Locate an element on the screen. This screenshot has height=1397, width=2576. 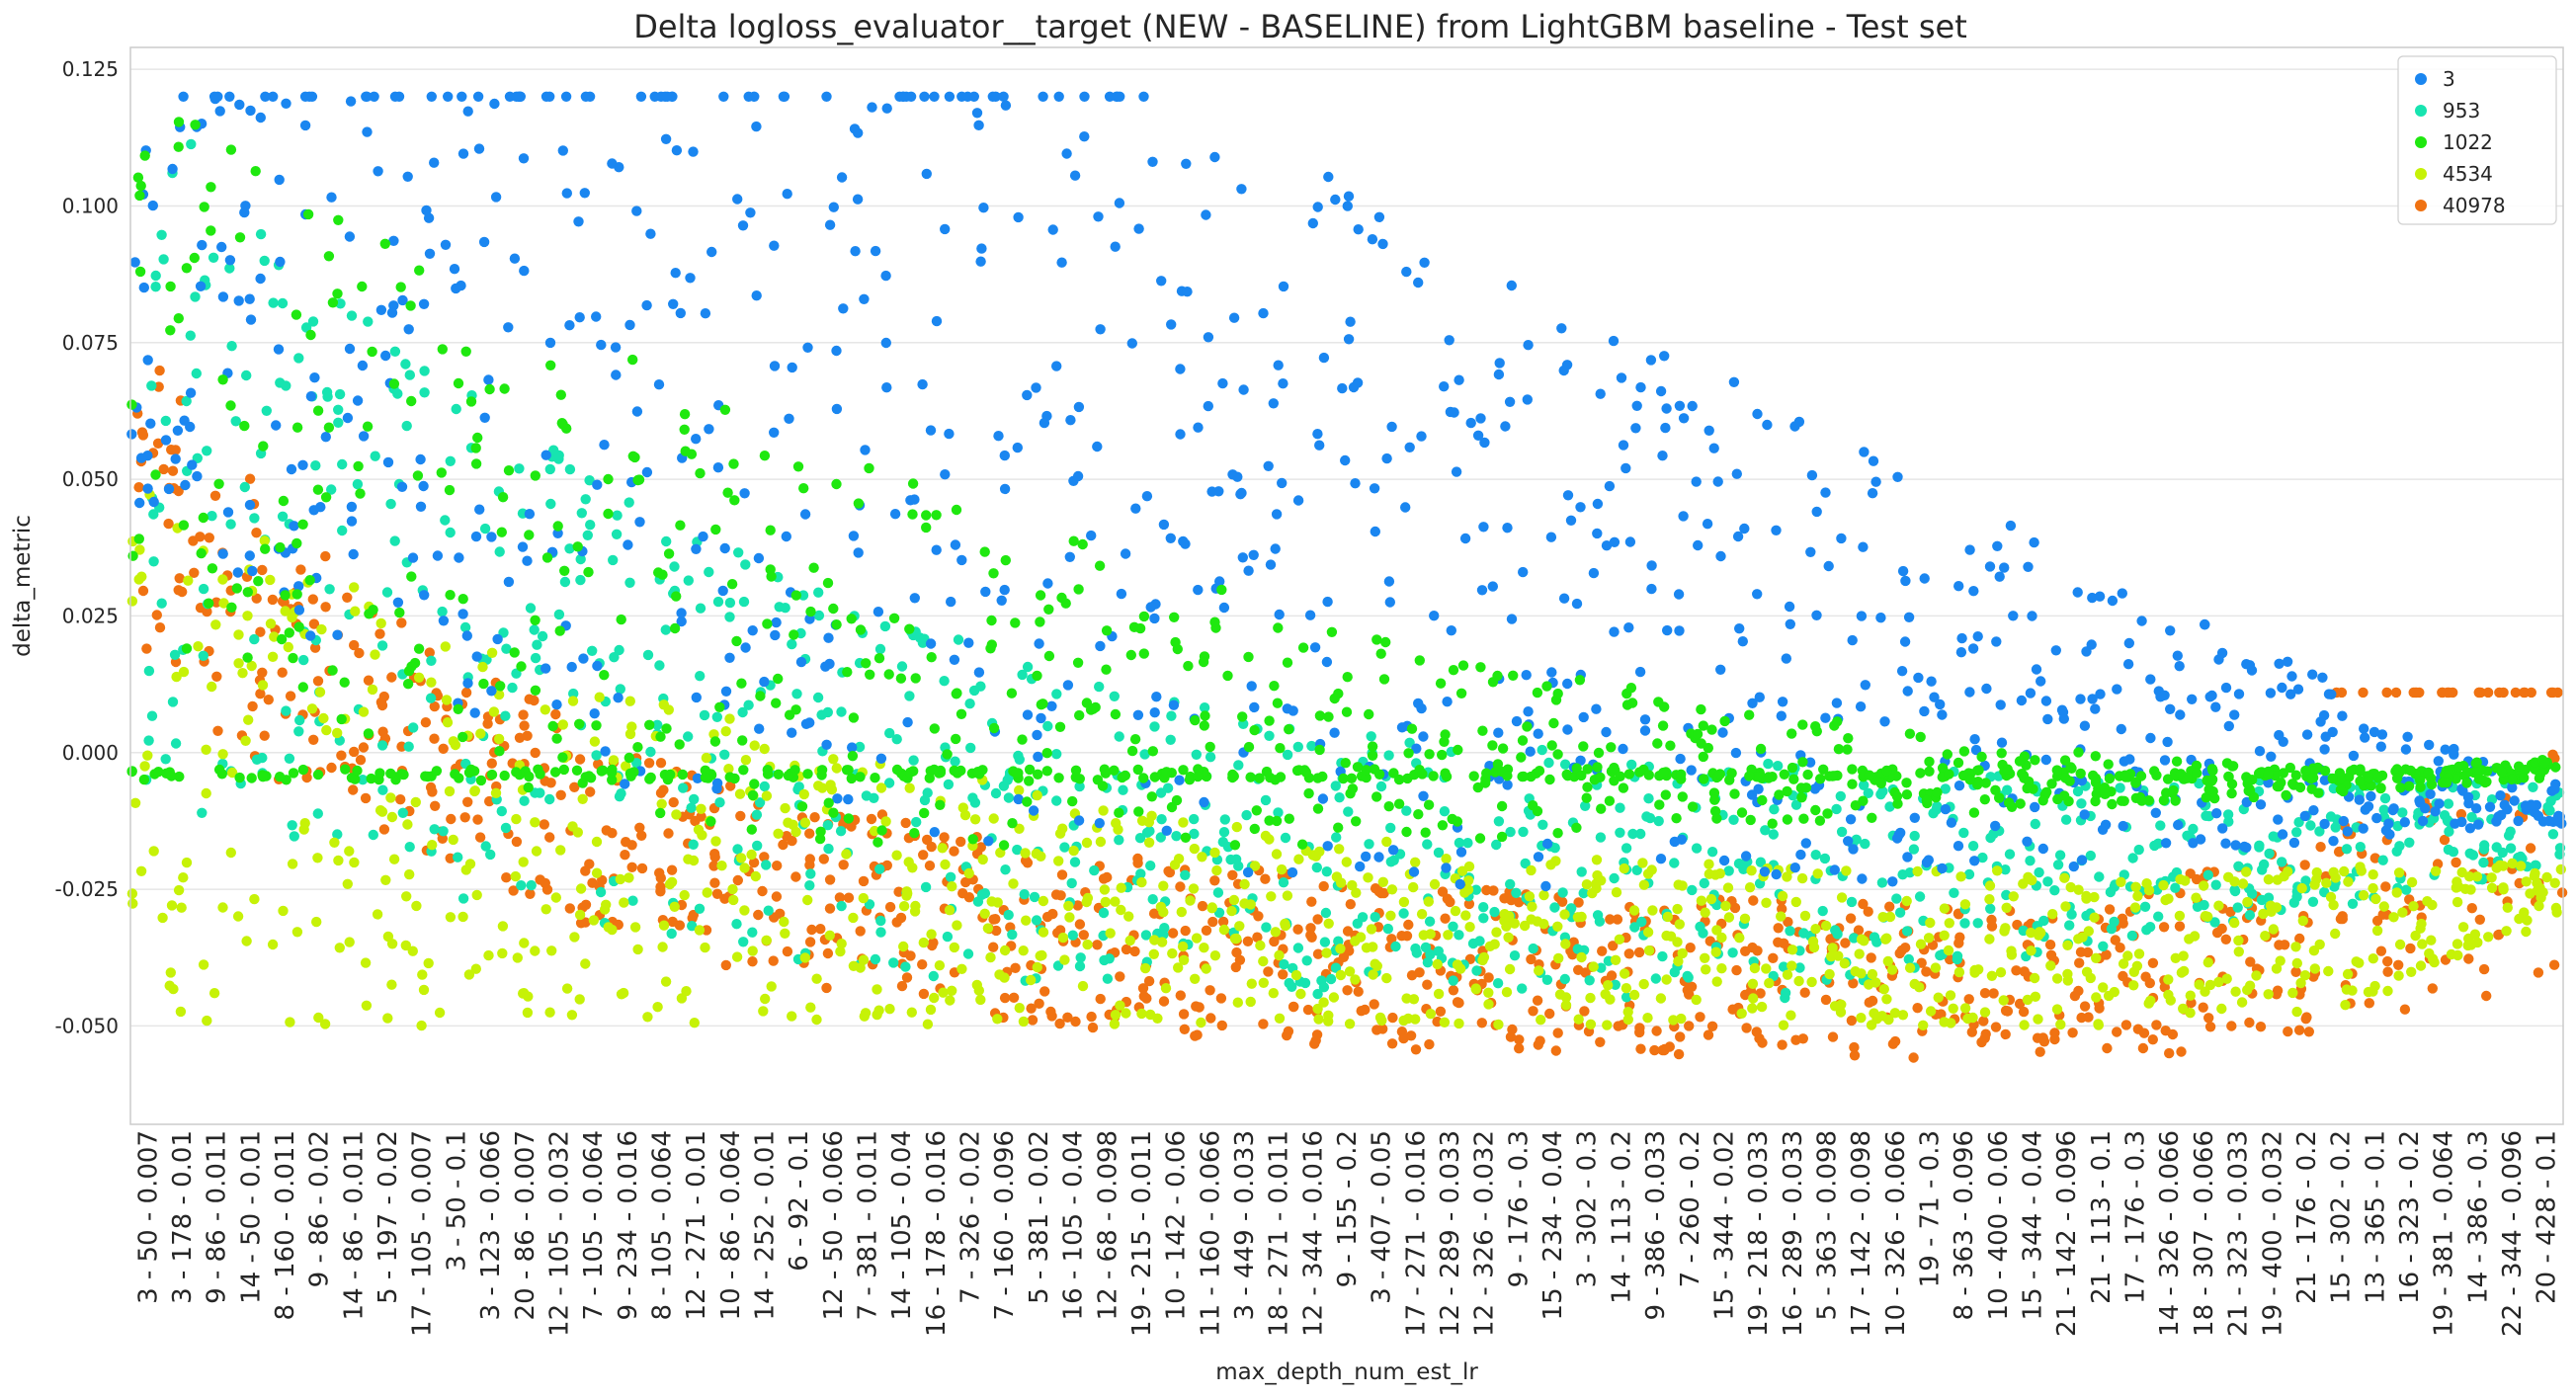
y-tick-label: 0.050 is located at coordinates (90, 479).